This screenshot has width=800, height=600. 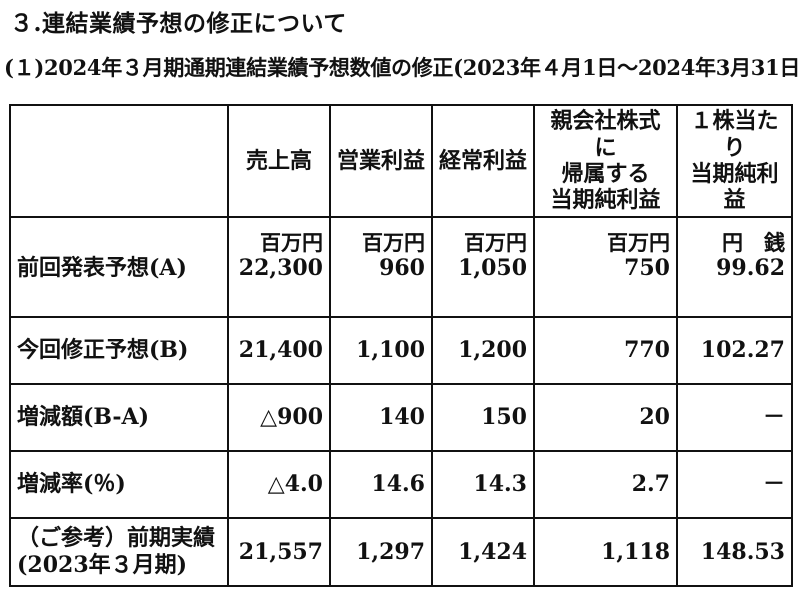 What do you see at coordinates (734, 350) in the screenshot?
I see `table-cell: 102.27` at bounding box center [734, 350].